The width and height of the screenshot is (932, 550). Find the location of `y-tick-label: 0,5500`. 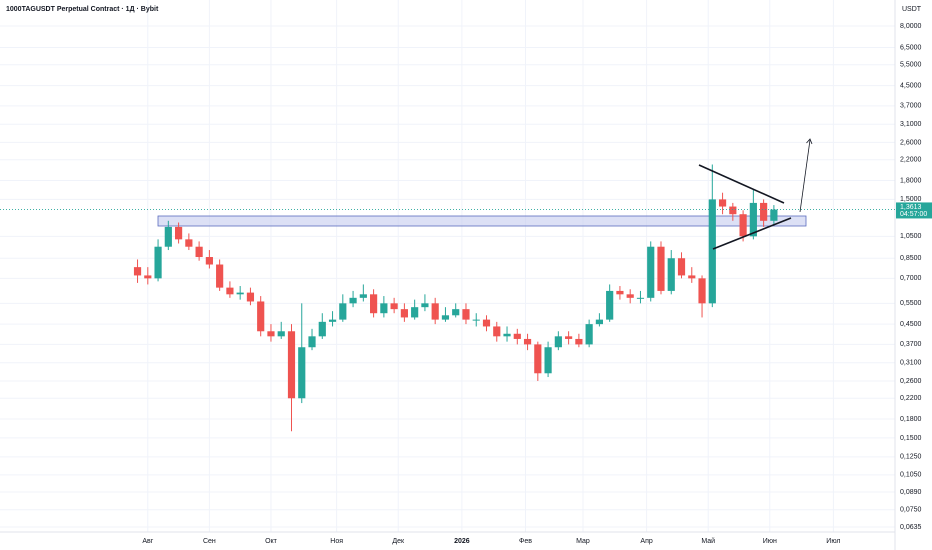

y-tick-label: 0,5500 is located at coordinates (911, 303).